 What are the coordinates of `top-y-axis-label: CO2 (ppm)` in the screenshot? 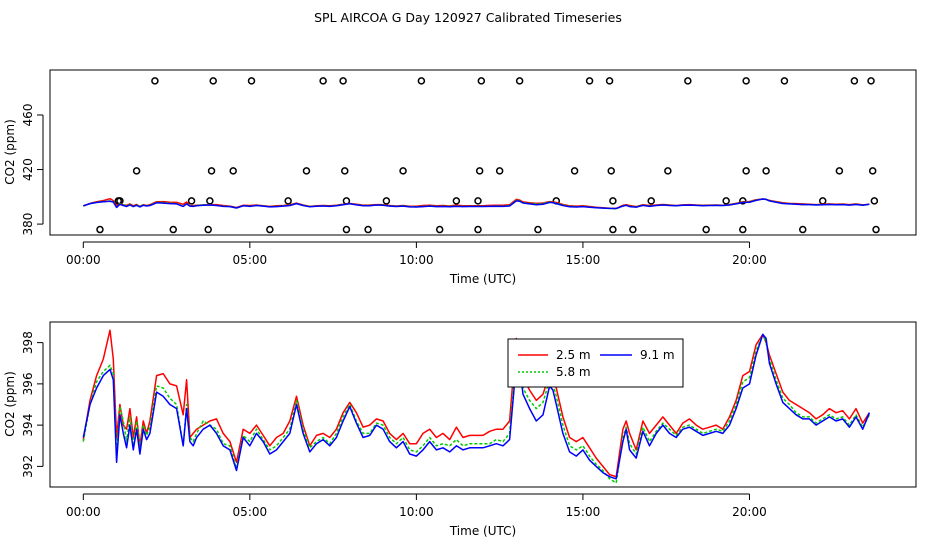 It's located at (10, 152).